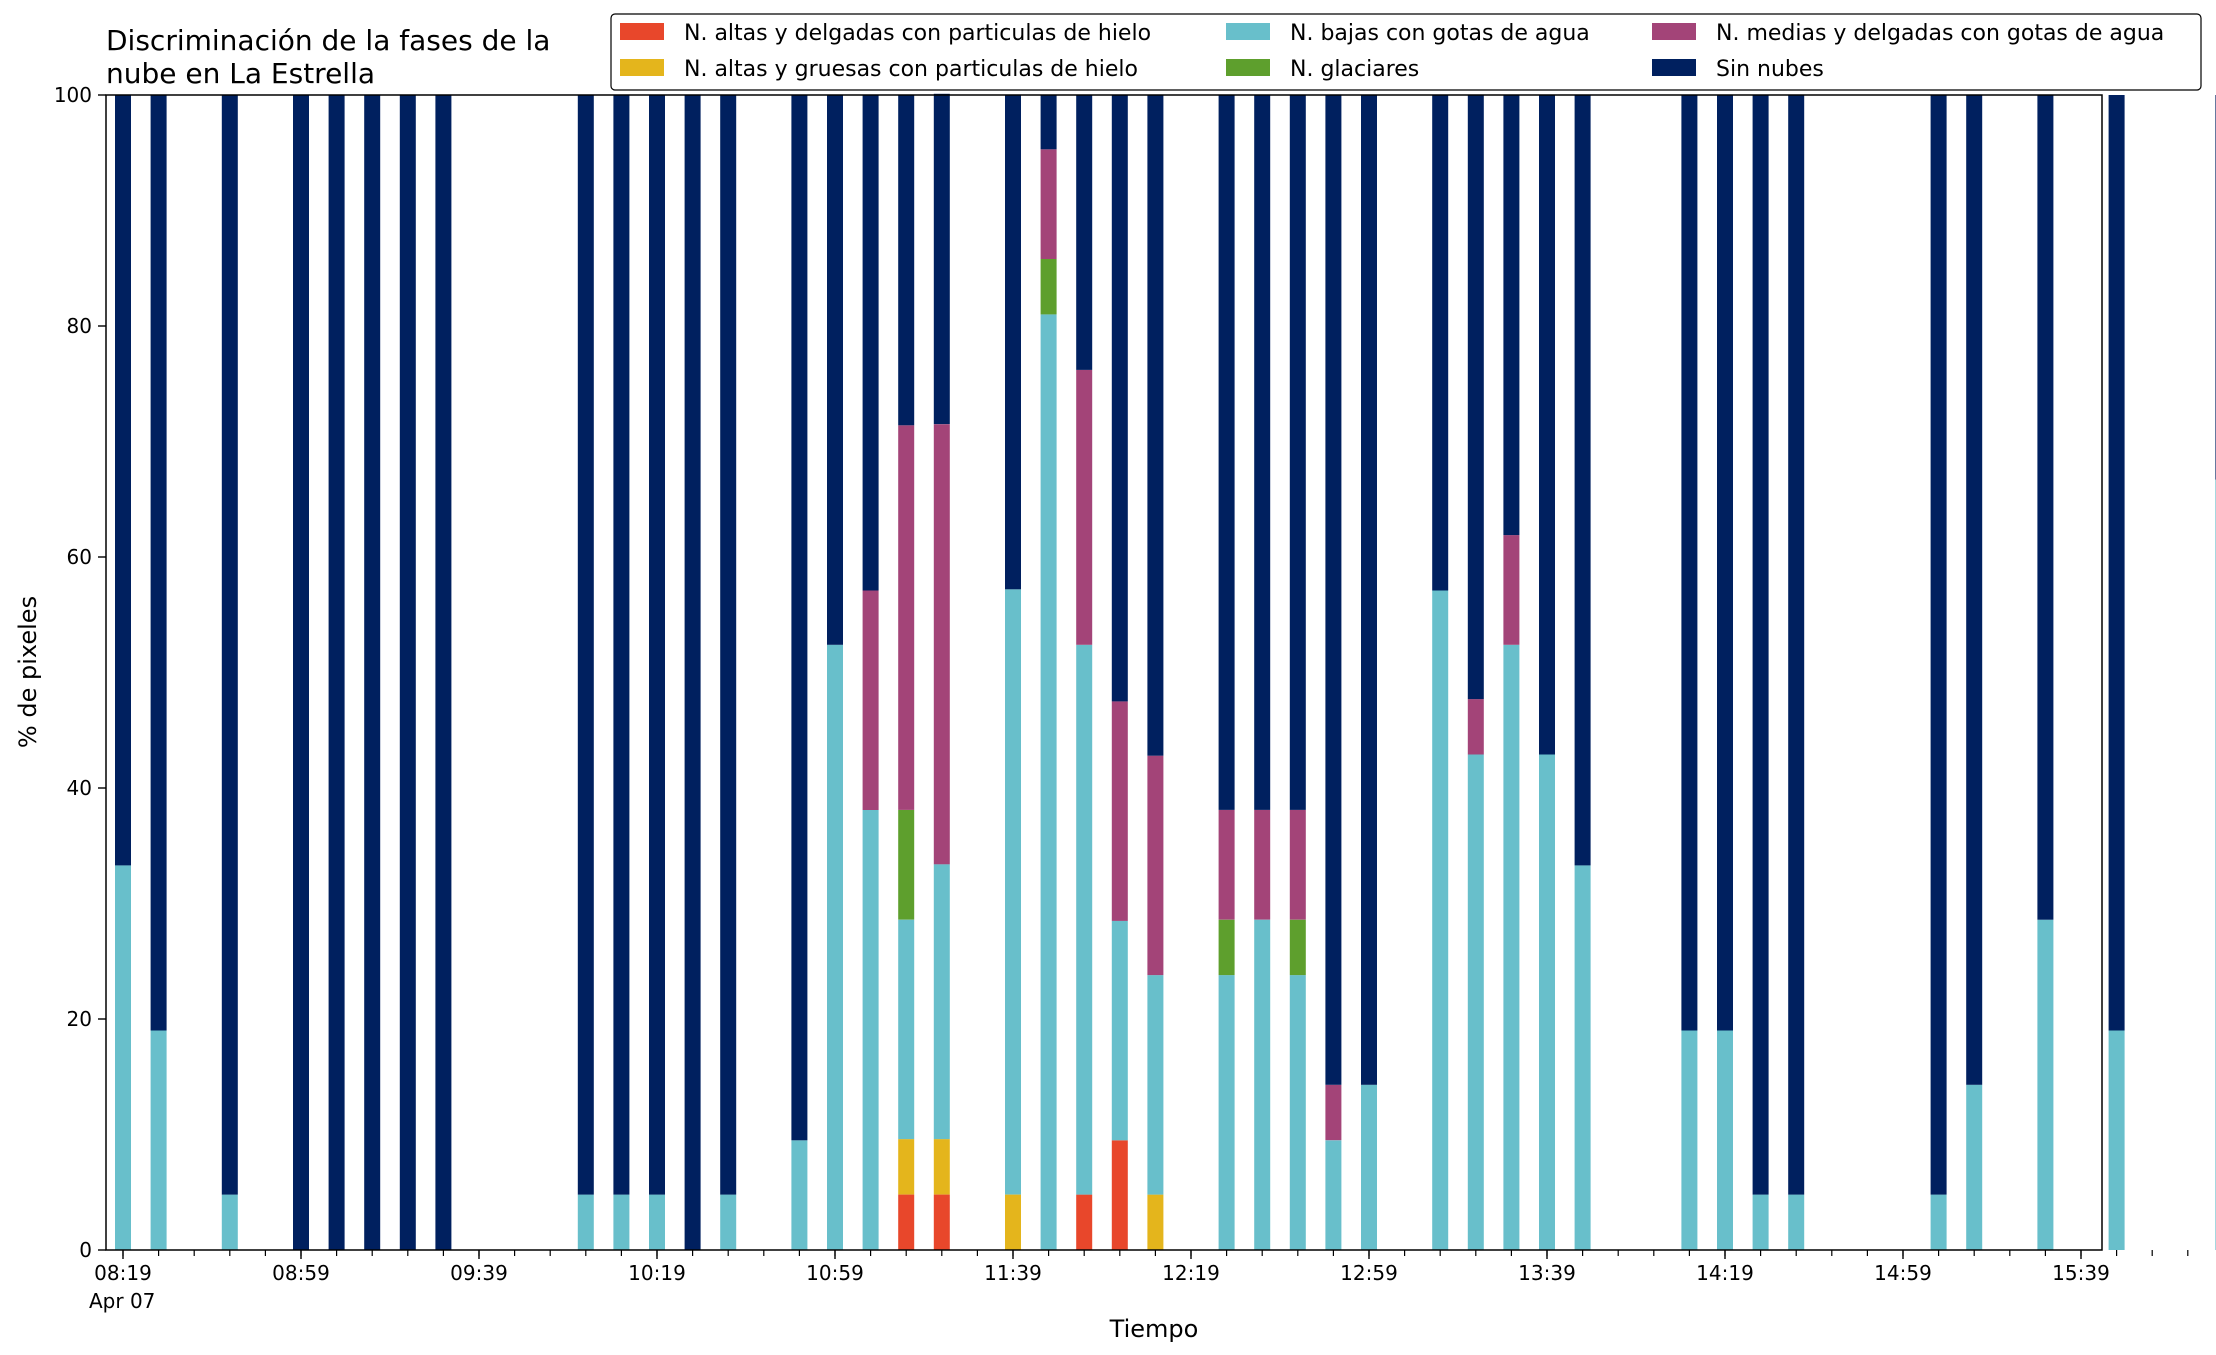 The width and height of the screenshot is (2216, 1355). What do you see at coordinates (642, 67) in the screenshot?
I see `legend-swatch-altas-gruesas` at bounding box center [642, 67].